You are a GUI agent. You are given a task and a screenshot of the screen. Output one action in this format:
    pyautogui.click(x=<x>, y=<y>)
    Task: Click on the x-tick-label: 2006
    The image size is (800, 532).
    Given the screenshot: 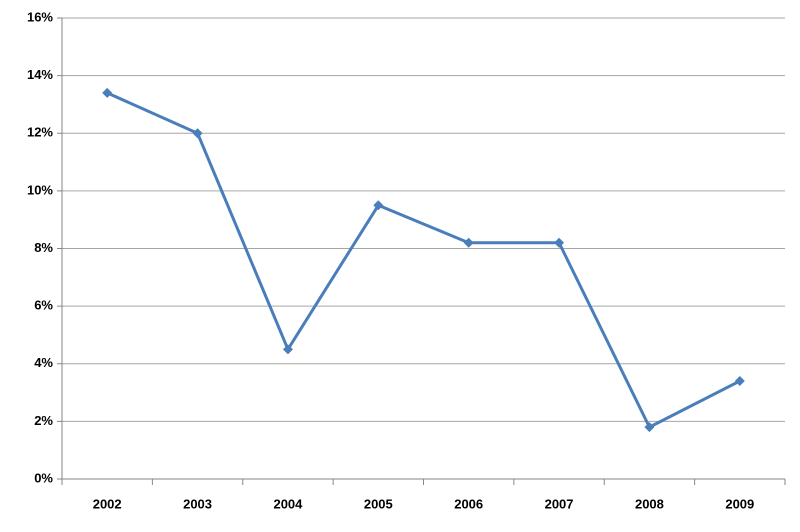 What is the action you would take?
    pyautogui.click(x=468, y=503)
    